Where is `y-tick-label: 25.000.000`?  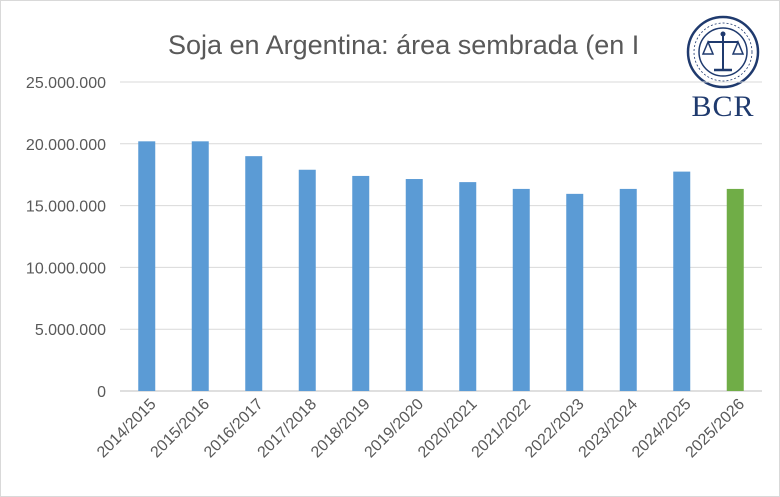
y-tick-label: 25.000.000 is located at coordinates (66, 83).